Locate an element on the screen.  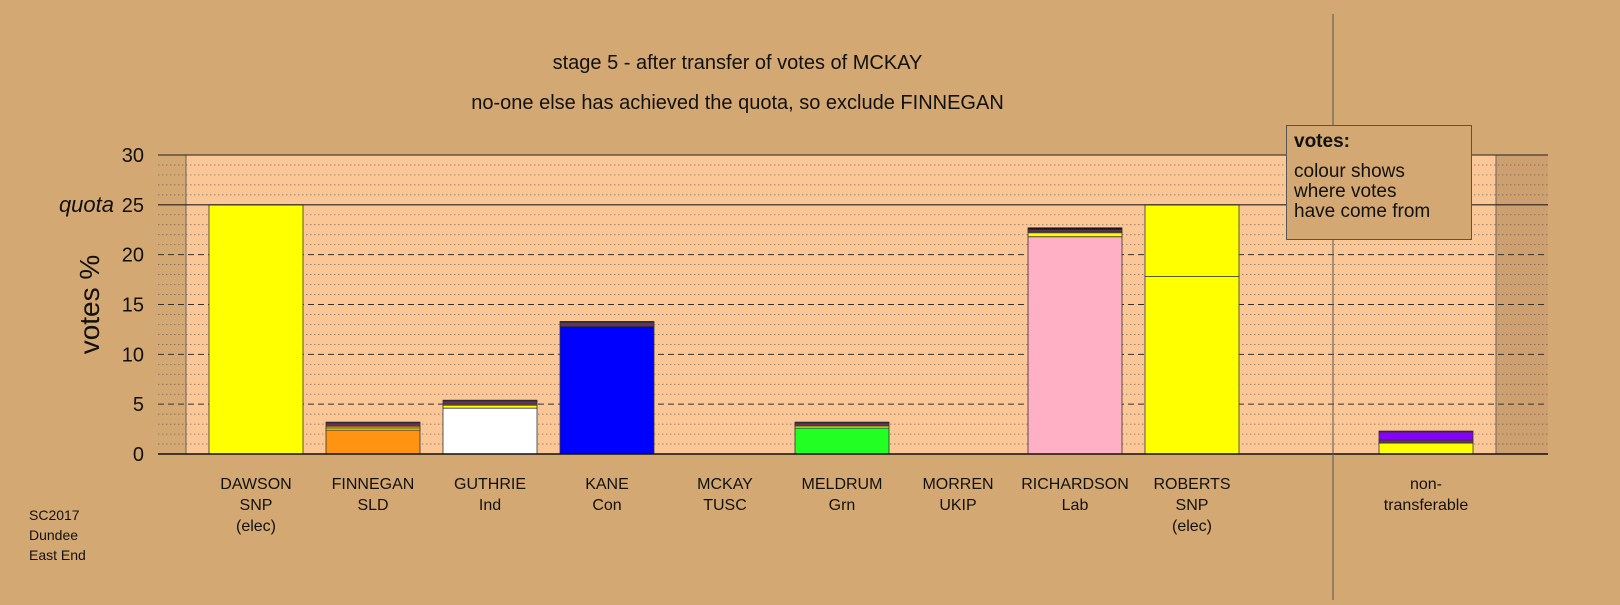
y-tick-label: 0 is located at coordinates (138, 455).